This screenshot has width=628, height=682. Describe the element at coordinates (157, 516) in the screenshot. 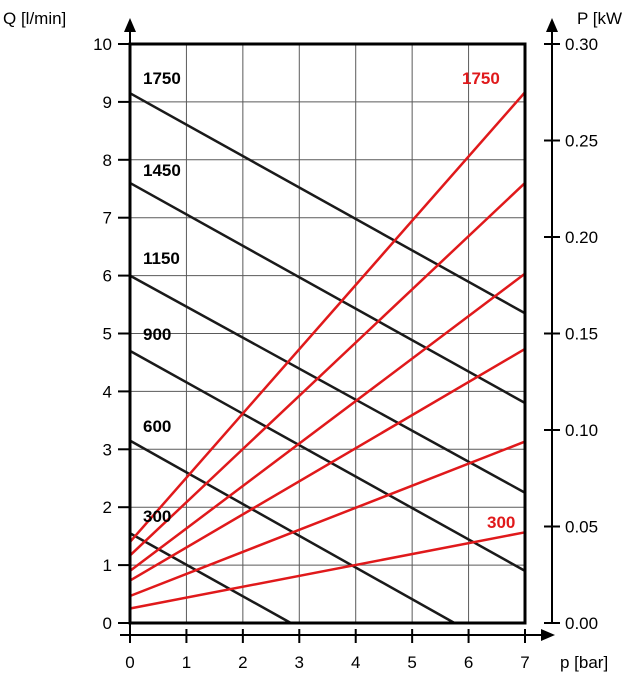

I see `flow-label-300: 300` at that location.